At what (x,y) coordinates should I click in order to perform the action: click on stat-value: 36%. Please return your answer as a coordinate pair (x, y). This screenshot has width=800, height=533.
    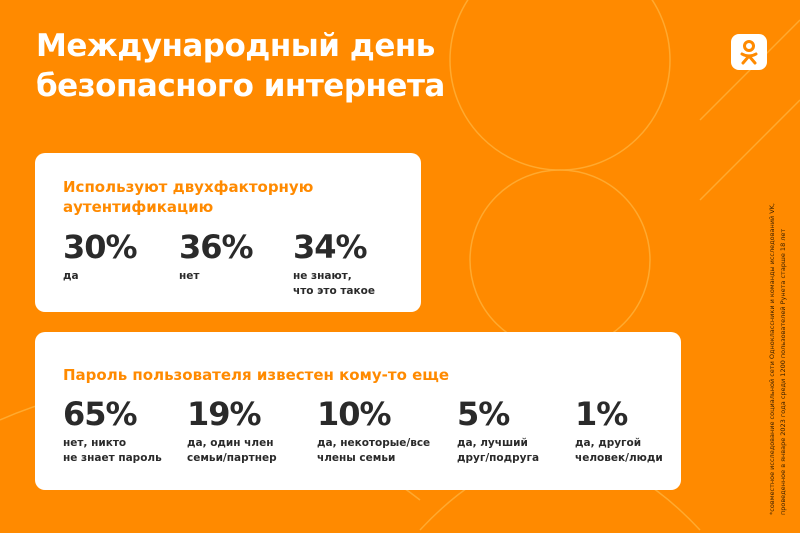
    Looking at the image, I should click on (216, 247).